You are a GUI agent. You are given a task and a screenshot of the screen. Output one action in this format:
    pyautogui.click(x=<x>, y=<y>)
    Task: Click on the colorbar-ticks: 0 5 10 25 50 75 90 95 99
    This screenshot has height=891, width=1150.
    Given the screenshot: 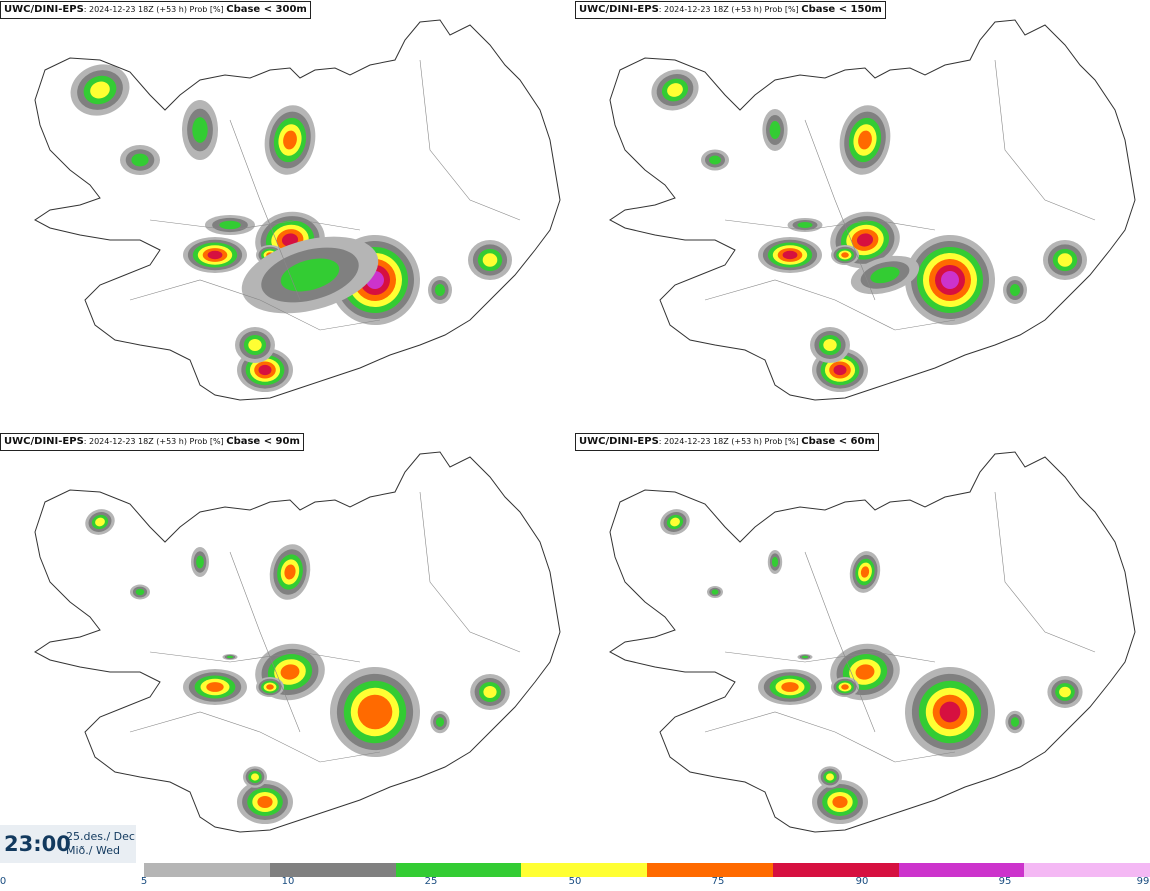 What is the action you would take?
    pyautogui.click(x=575, y=883)
    